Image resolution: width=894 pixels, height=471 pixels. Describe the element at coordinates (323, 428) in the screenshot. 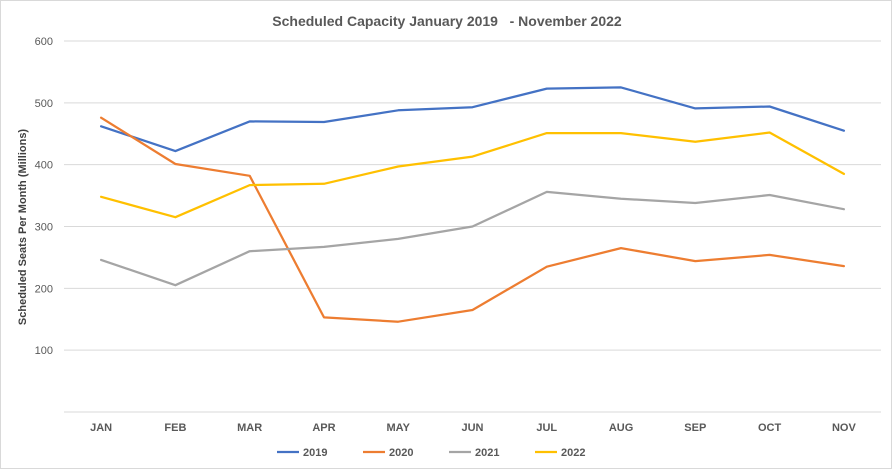

I see `x-tick-label: APR` at that location.